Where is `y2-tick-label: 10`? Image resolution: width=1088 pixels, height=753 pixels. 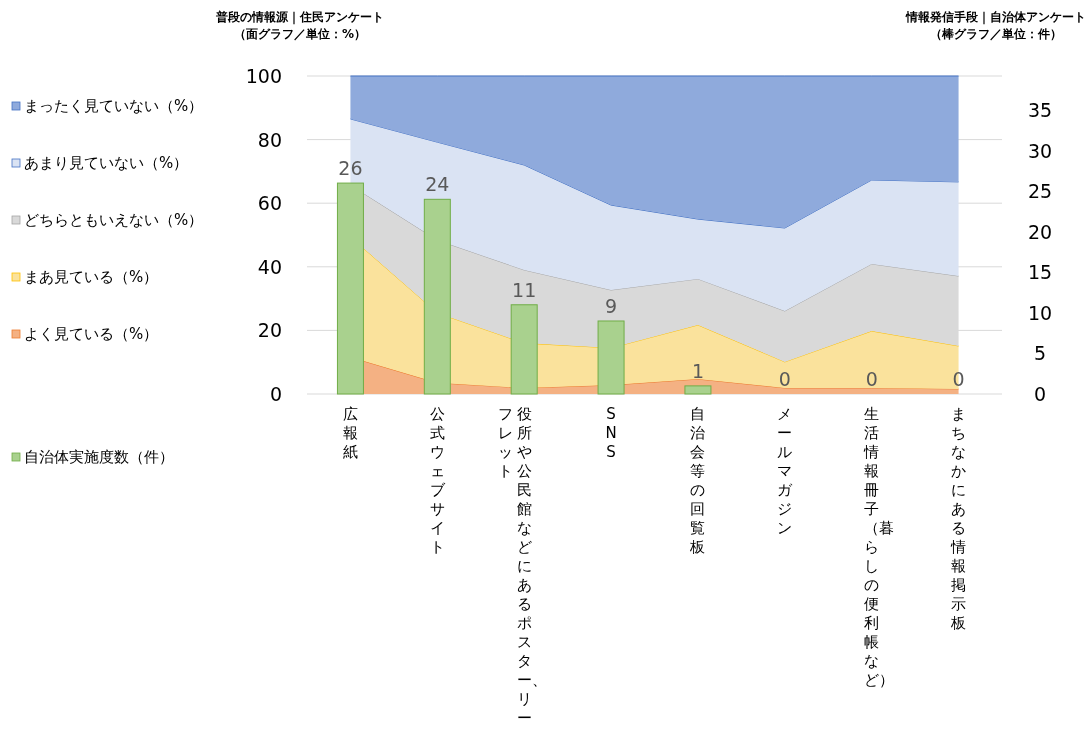 y2-tick-label: 10 is located at coordinates (1040, 312).